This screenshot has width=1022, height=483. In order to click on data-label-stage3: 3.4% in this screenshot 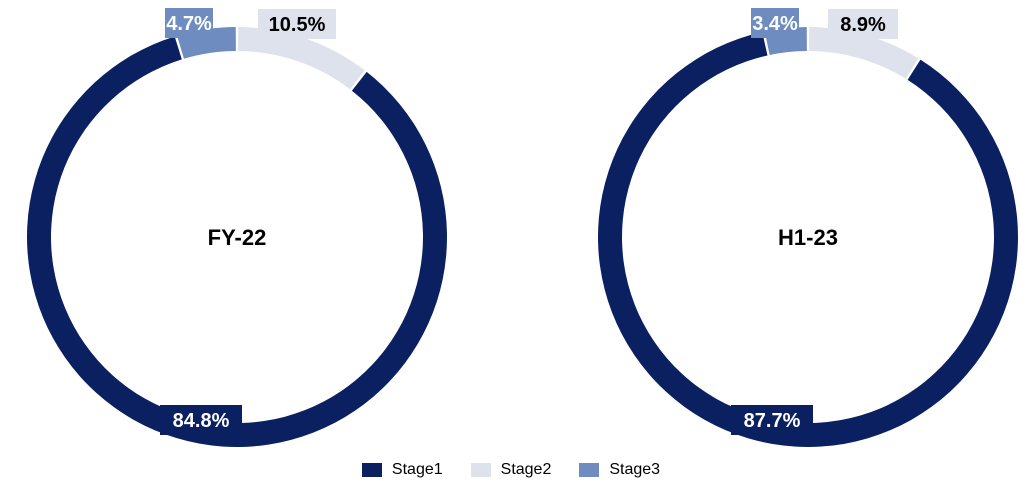, I will do `click(775, 24)`.